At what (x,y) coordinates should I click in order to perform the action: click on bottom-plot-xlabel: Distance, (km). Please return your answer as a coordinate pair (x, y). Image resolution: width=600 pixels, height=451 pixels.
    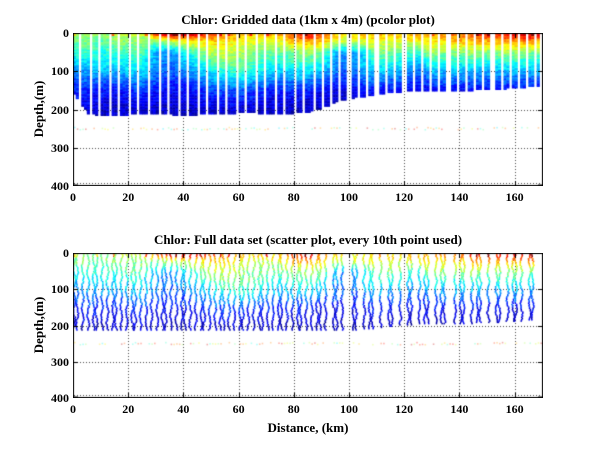
    Looking at the image, I should click on (308, 427).